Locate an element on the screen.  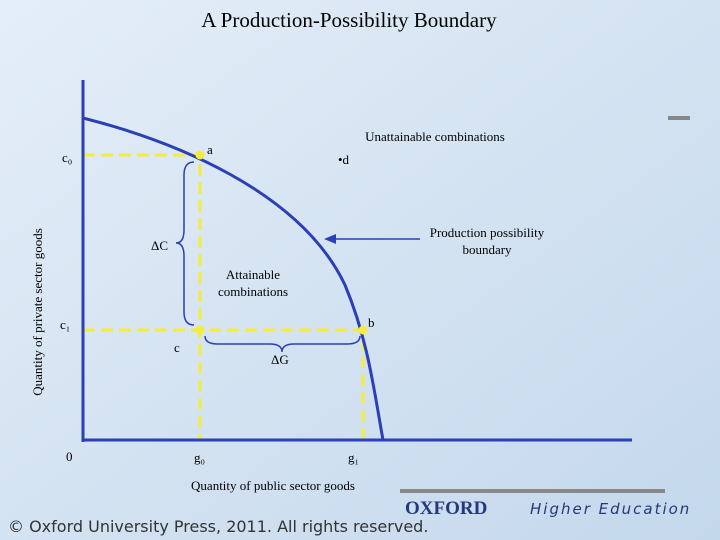
x-axis-label: Quantity of public sector goods is located at coordinates (273, 485).